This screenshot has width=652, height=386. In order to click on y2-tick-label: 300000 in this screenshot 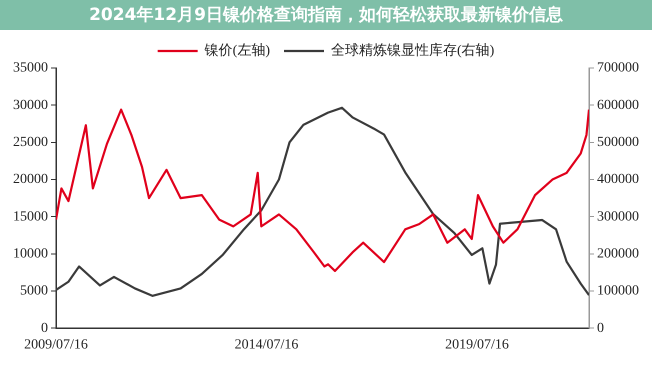, I will do `click(618, 216)`.